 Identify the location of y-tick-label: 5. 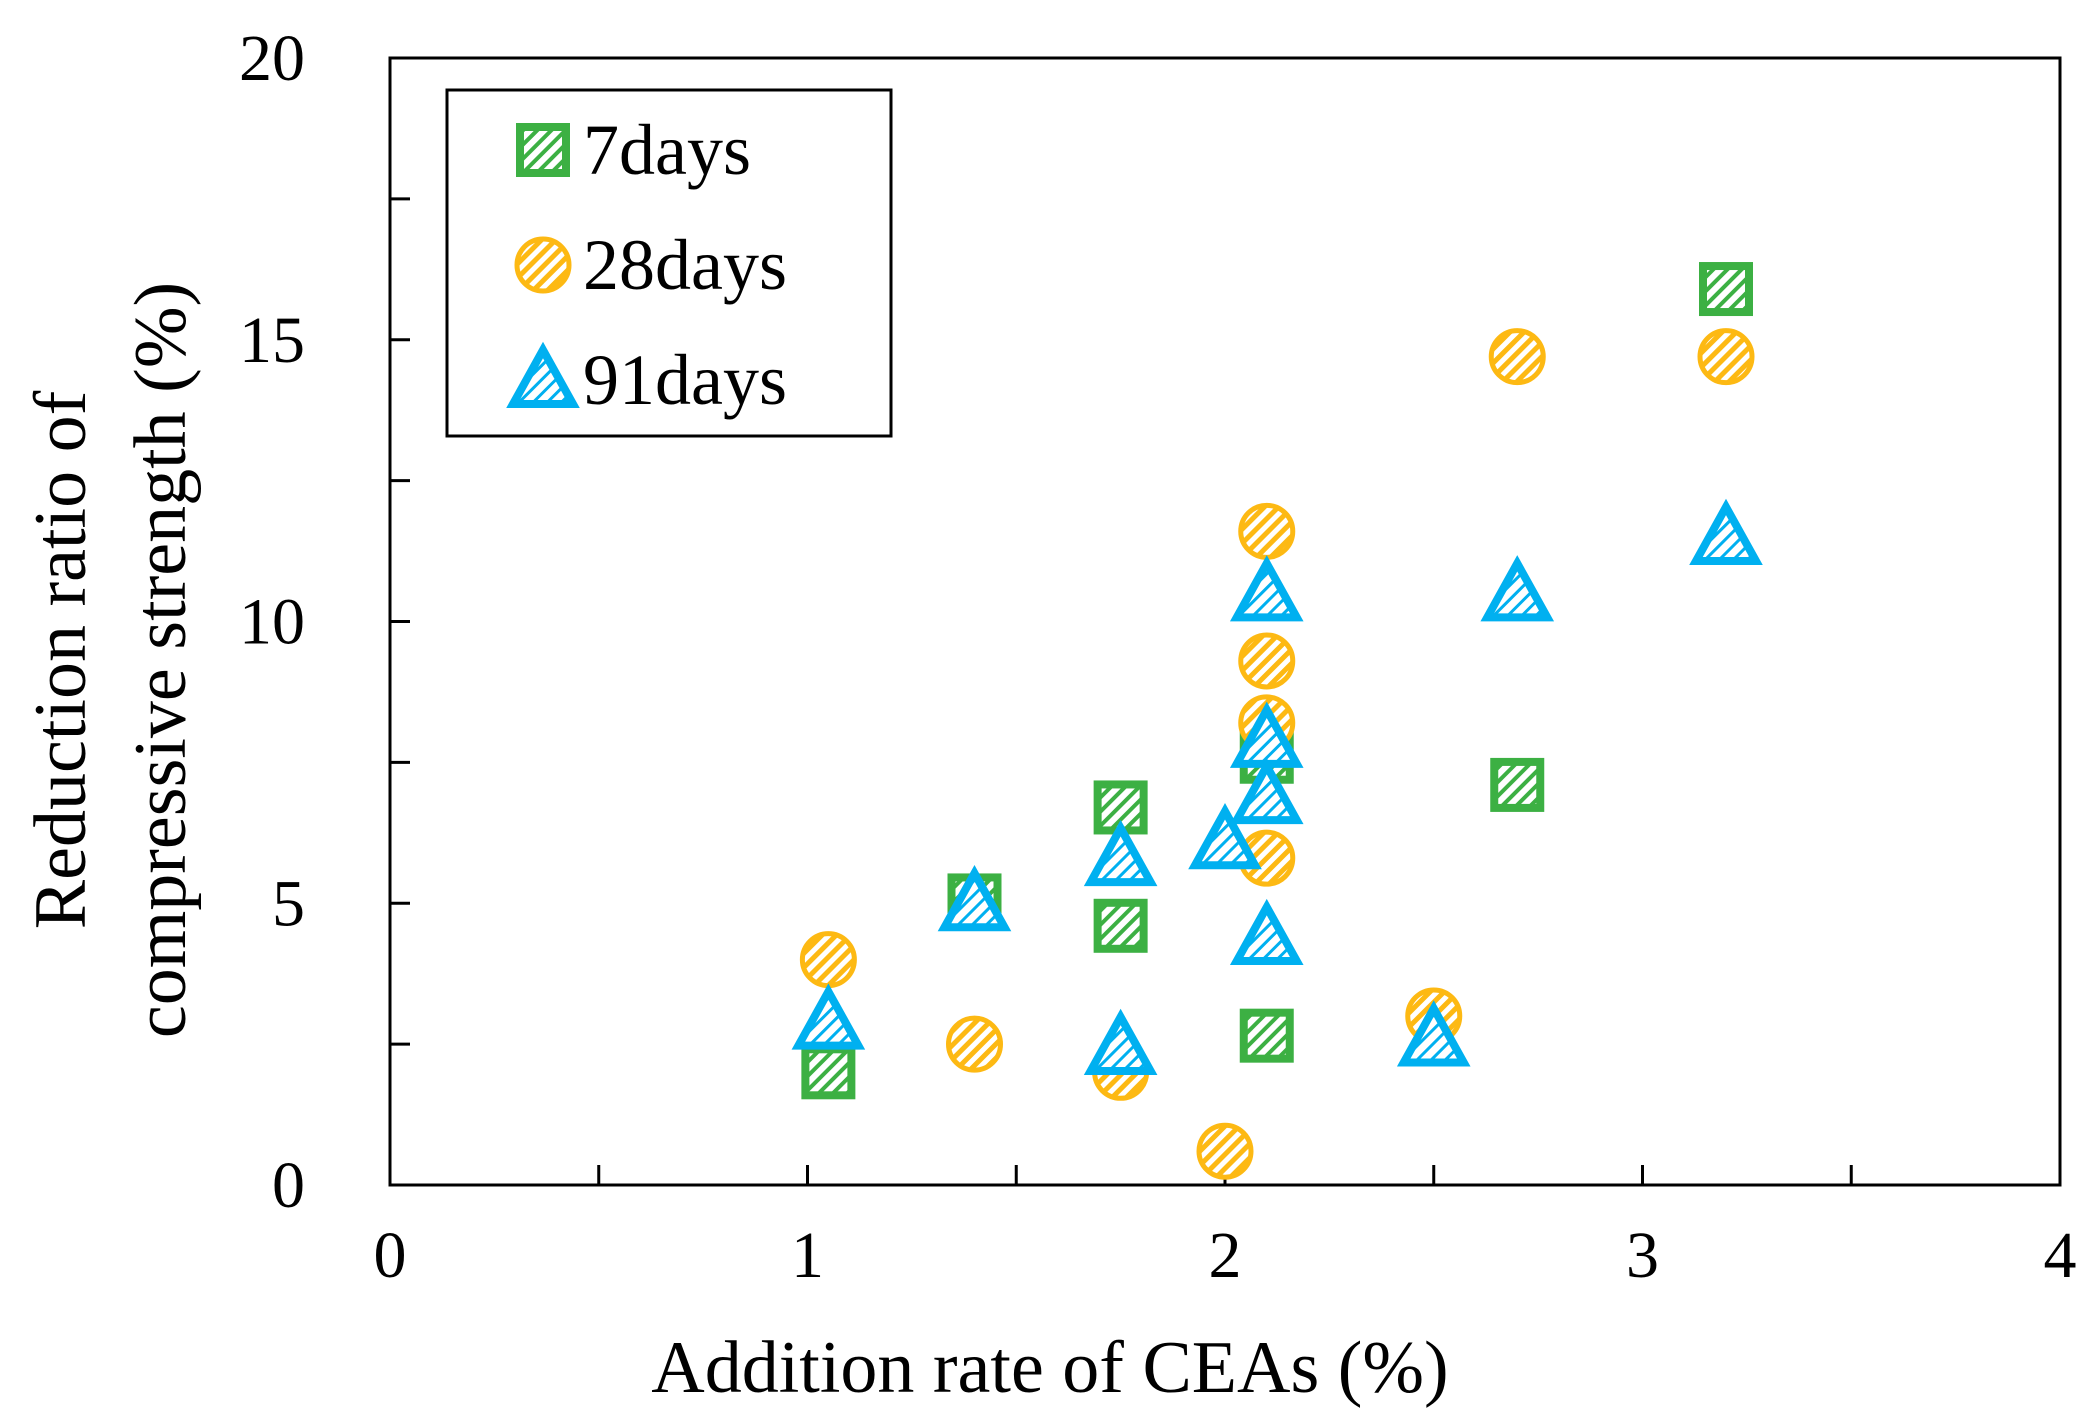
(288, 903).